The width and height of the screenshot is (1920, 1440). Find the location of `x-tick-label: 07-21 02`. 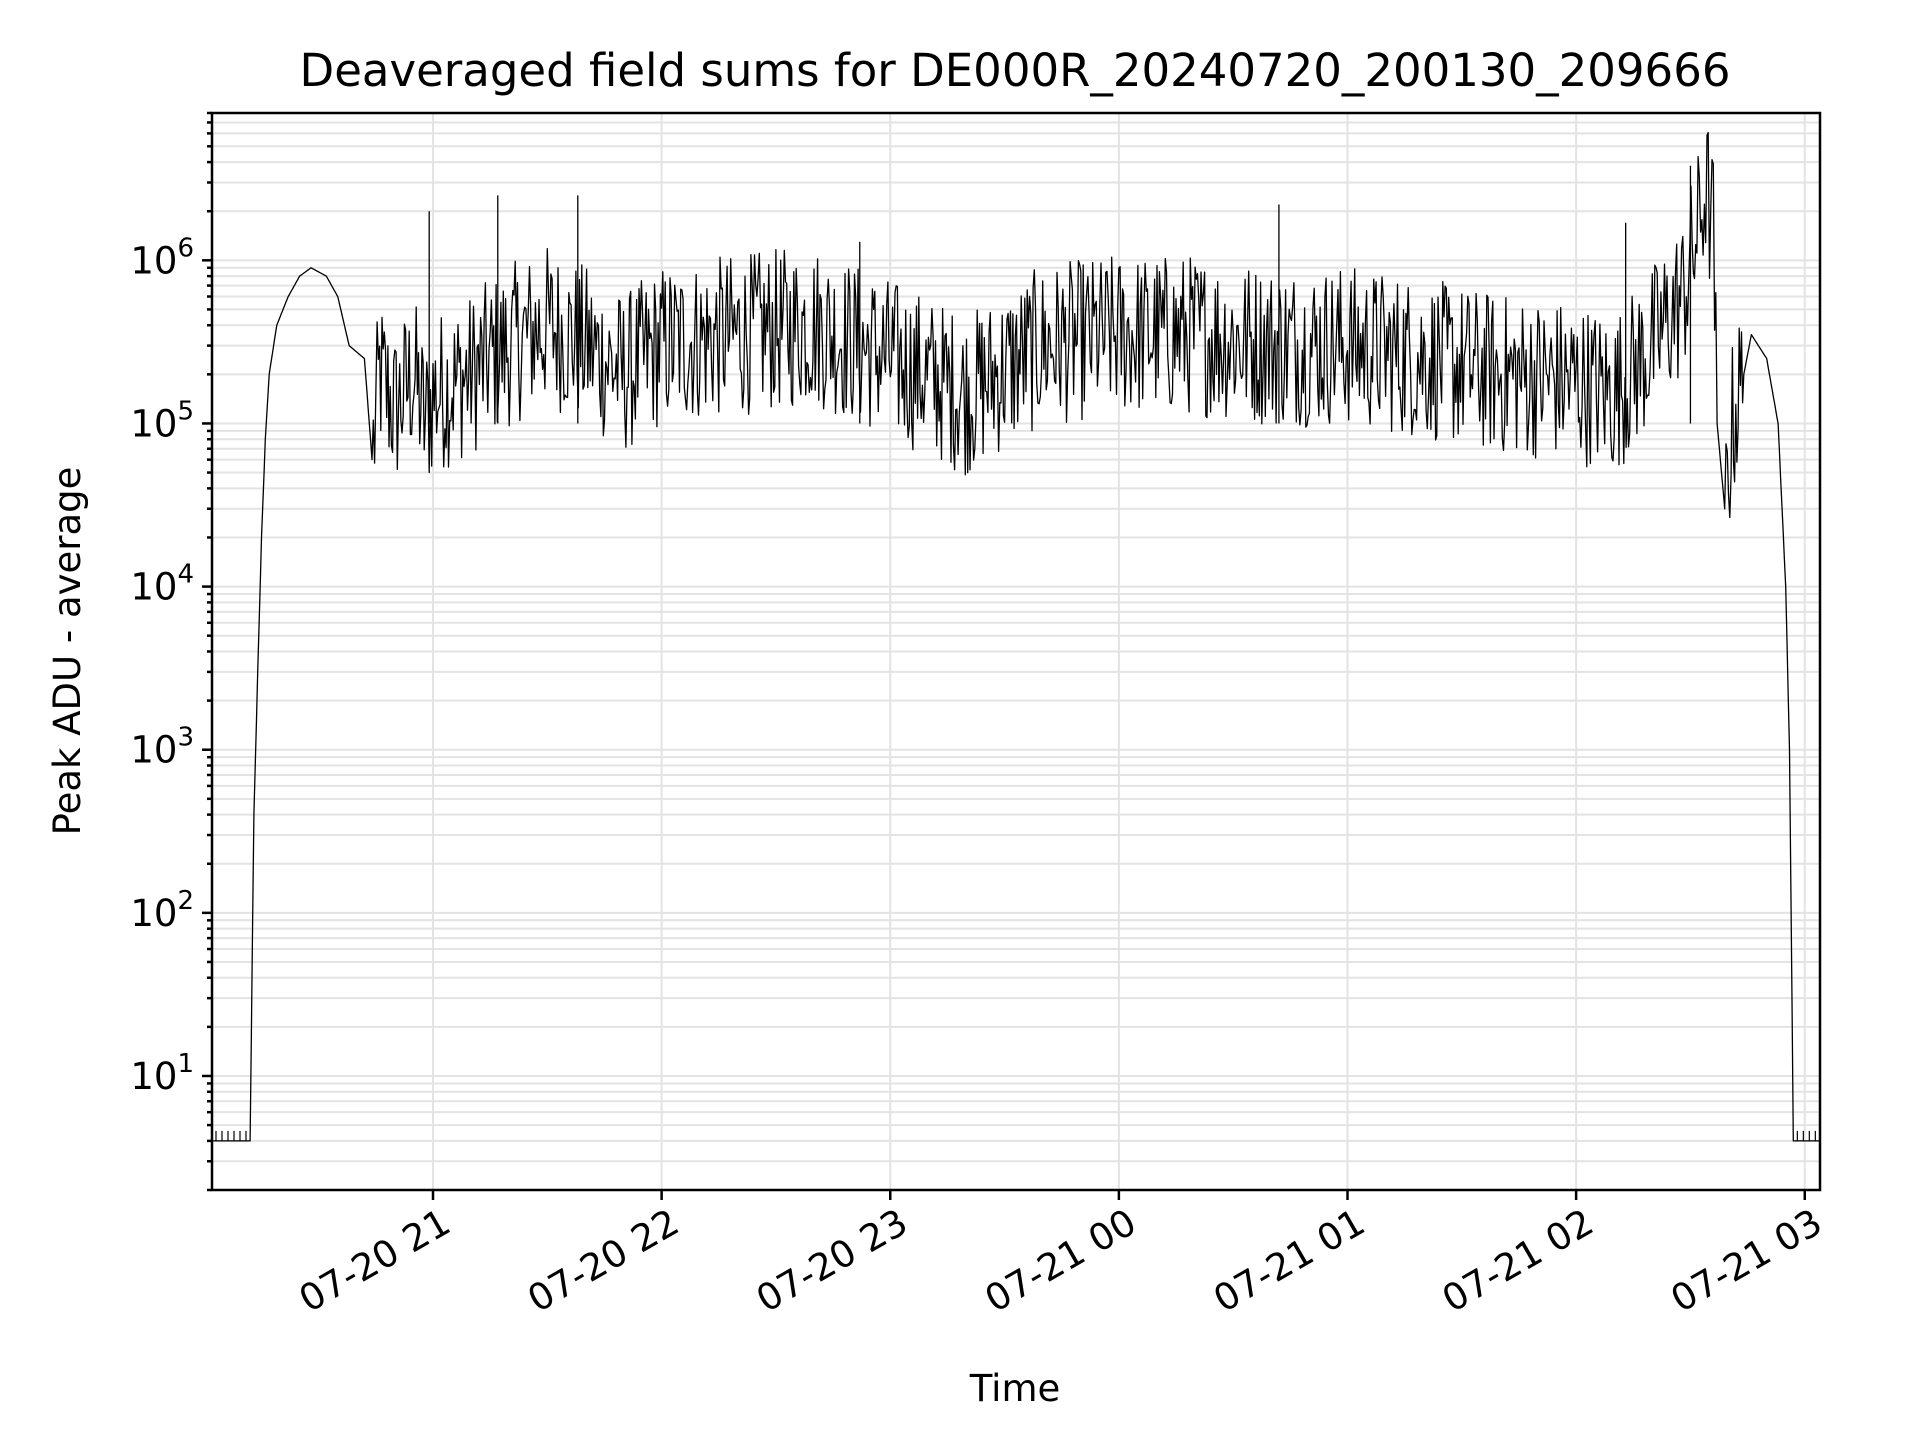

x-tick-label: 07-21 02 is located at coordinates (1518, 1261).